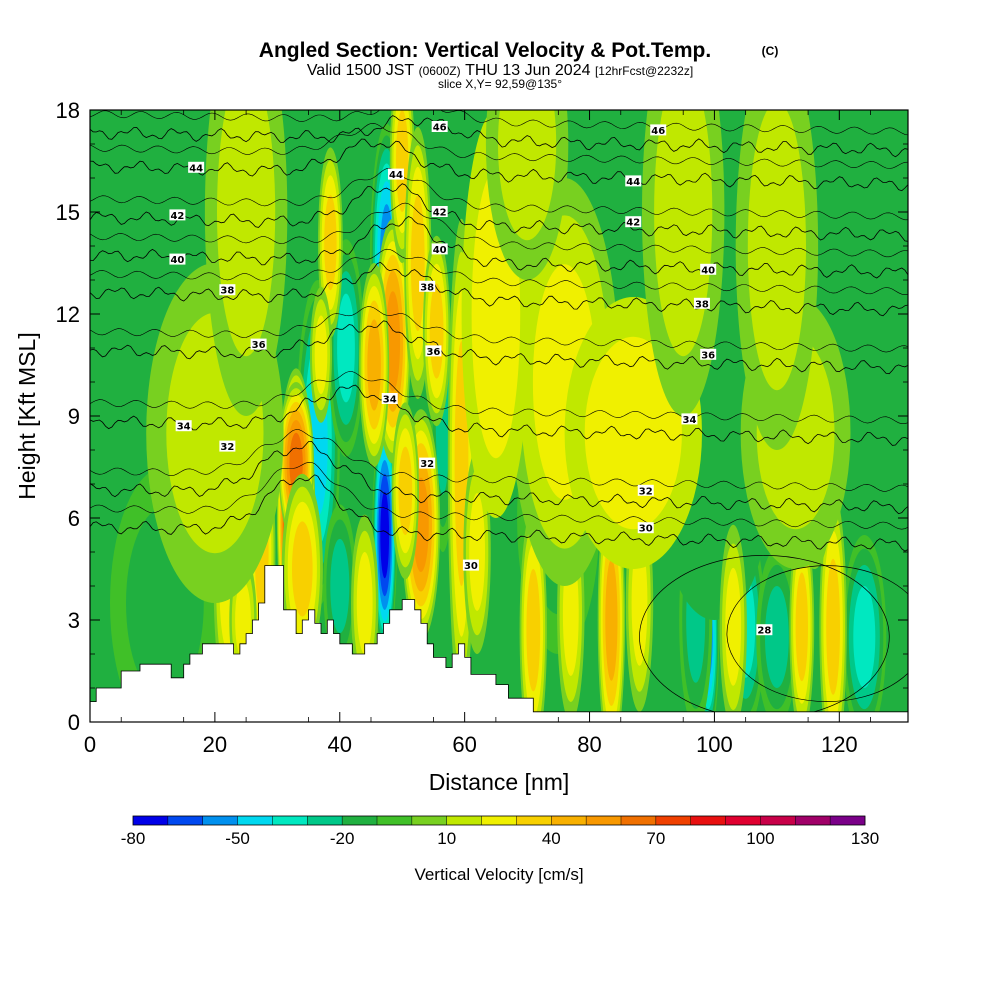 Image resolution: width=1000 pixels, height=1000 pixels. I want to click on contour-label-10: 36, so click(708, 354).